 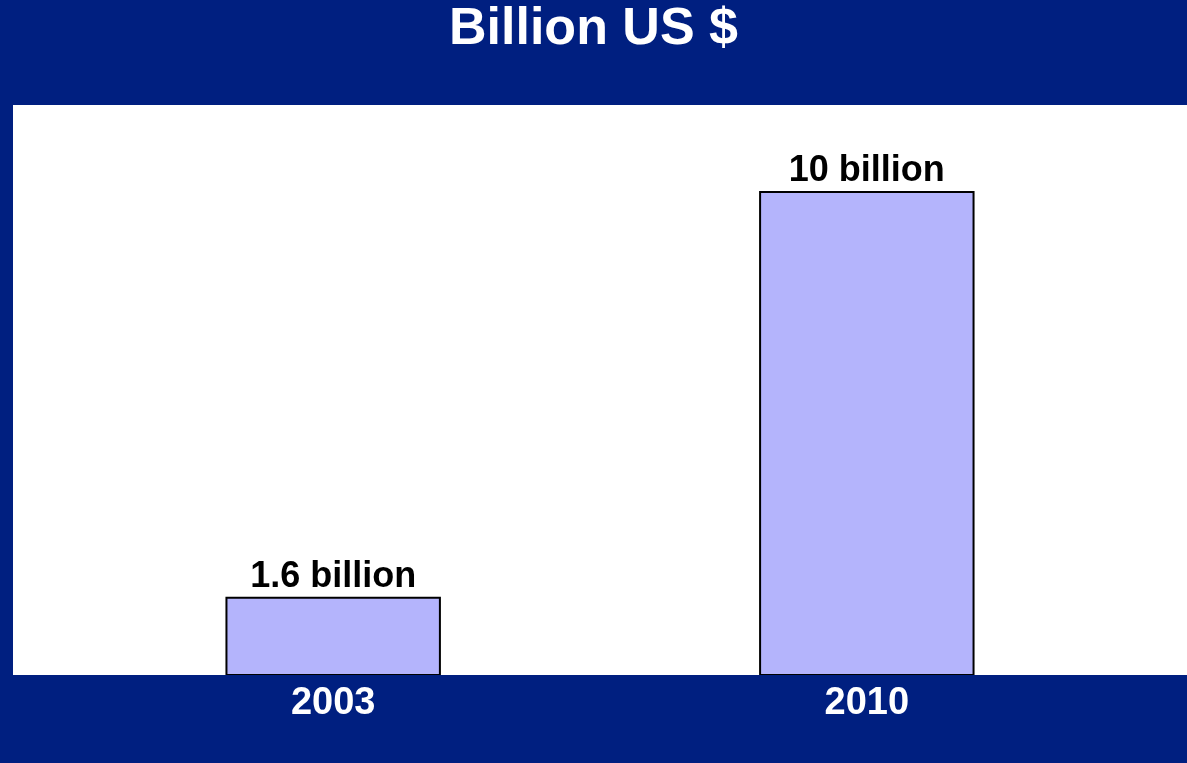 What do you see at coordinates (333, 574) in the screenshot?
I see `data-label: 1.6 billion` at bounding box center [333, 574].